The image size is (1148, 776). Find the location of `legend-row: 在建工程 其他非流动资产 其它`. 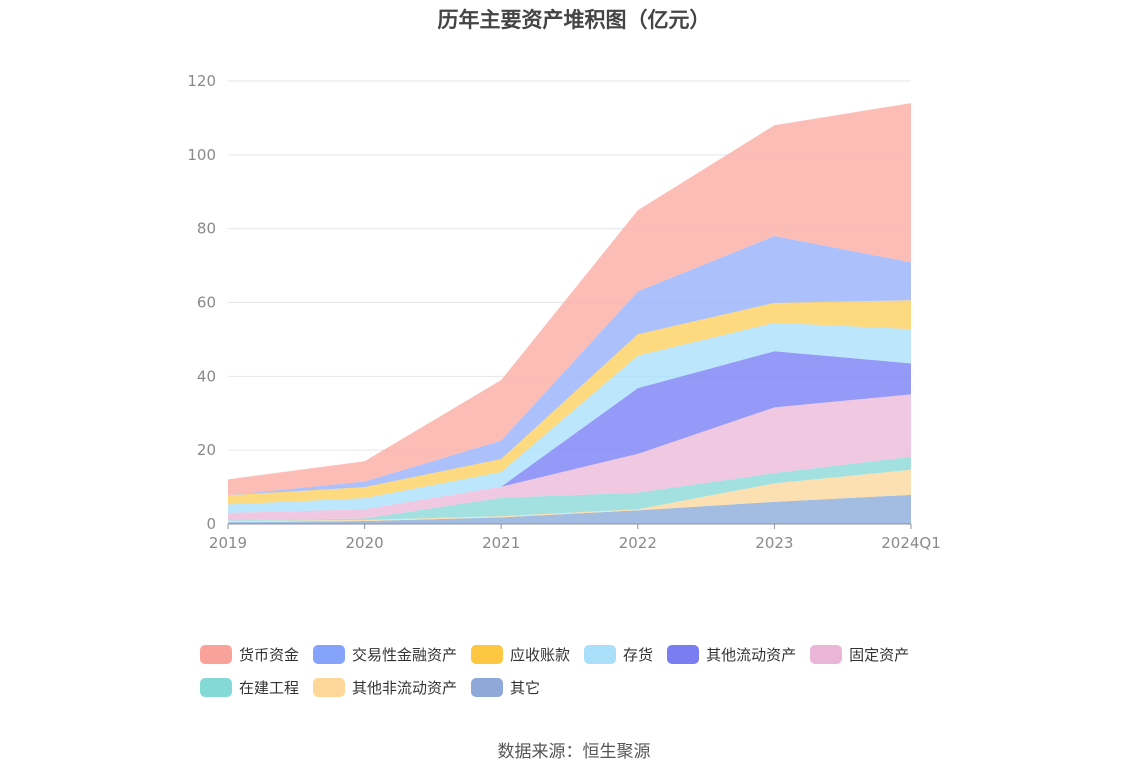

legend-row: 在建工程 其他非流动资产 其它 is located at coordinates (580, 687).